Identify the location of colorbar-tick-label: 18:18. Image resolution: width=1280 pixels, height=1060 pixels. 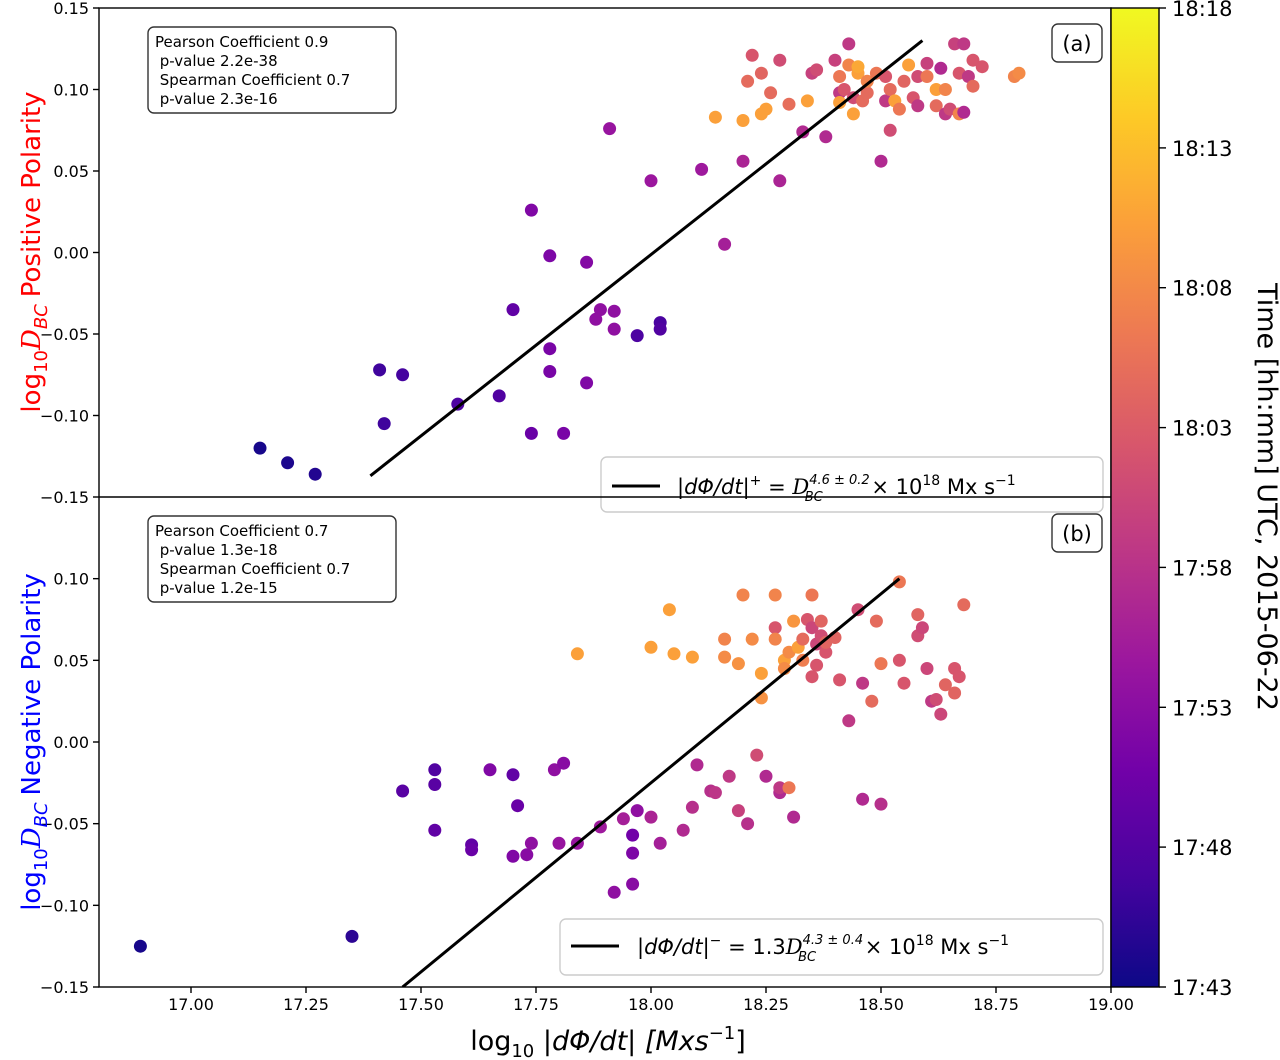
(1202, 10).